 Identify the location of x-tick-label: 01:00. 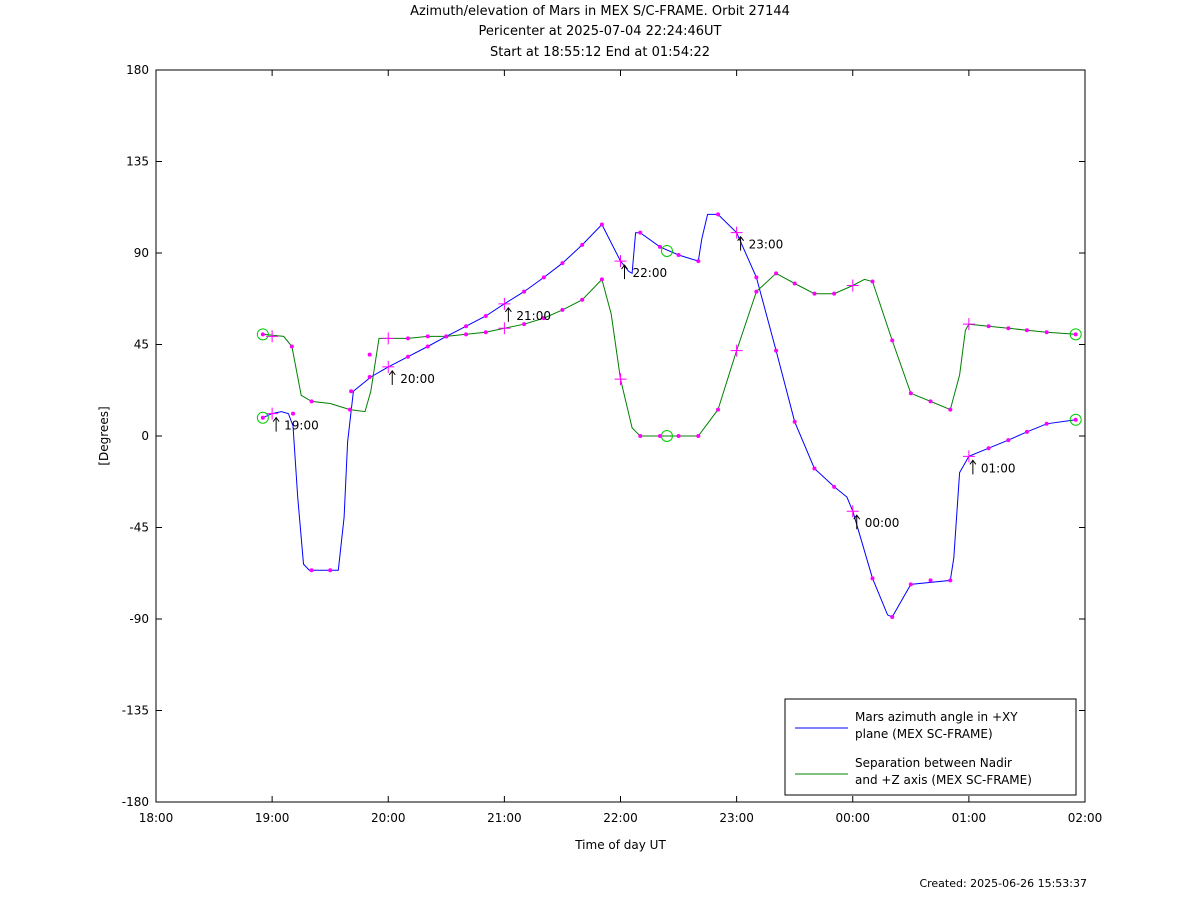
(969, 818).